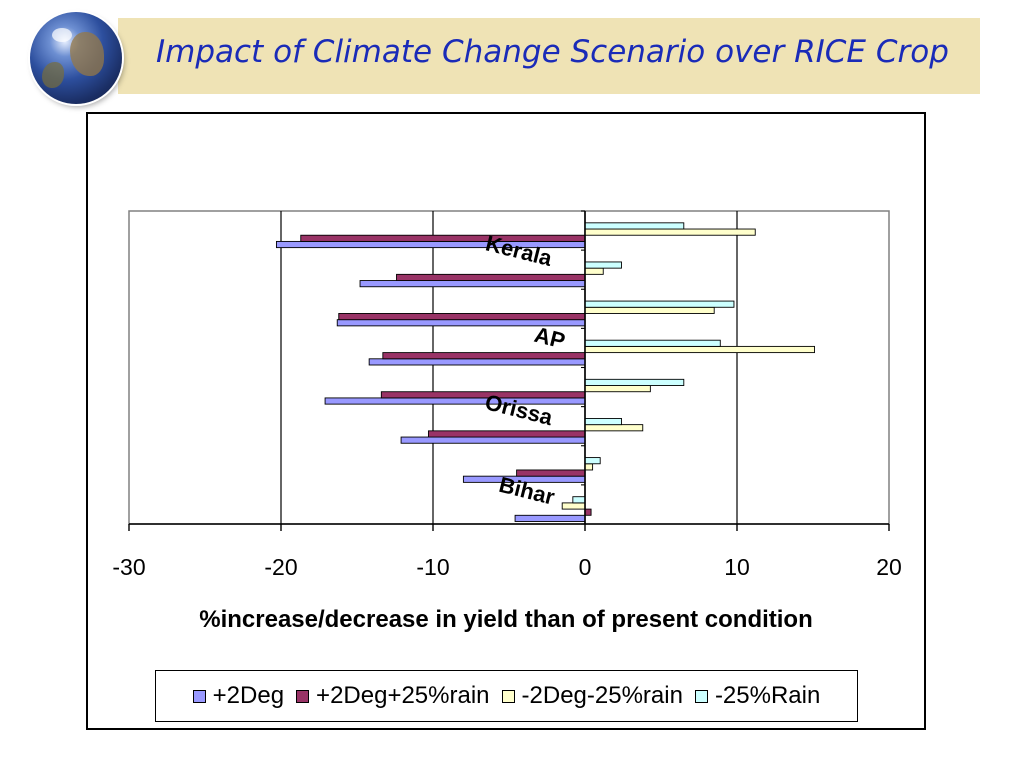 Image resolution: width=1024 pixels, height=768 pixels. What do you see at coordinates (432, 567) in the screenshot?
I see `x-tick-label: -10` at bounding box center [432, 567].